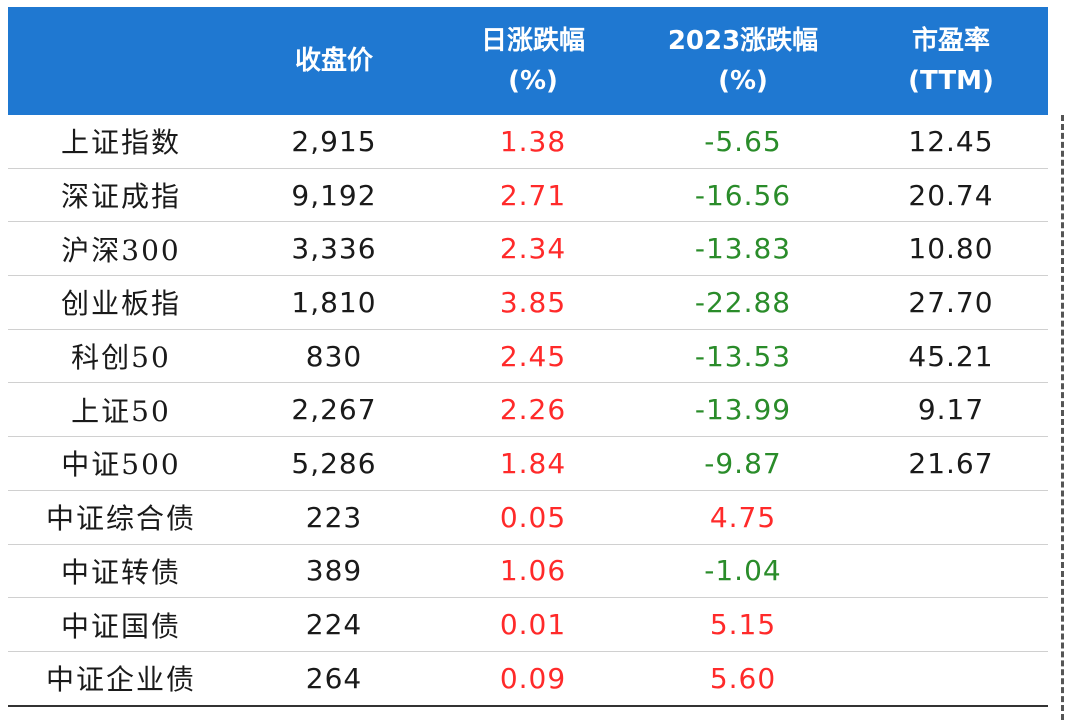 The width and height of the screenshot is (1073, 720). What do you see at coordinates (743, 142) in the screenshot?
I see `ytd-change-cell: -5.65` at bounding box center [743, 142].